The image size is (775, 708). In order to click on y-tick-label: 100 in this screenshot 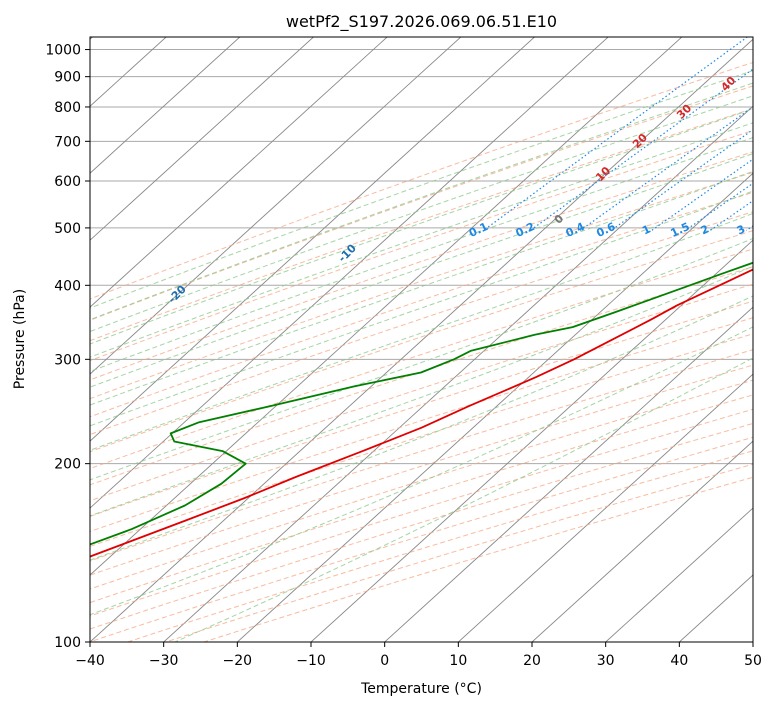, I will do `click(67, 643)`.